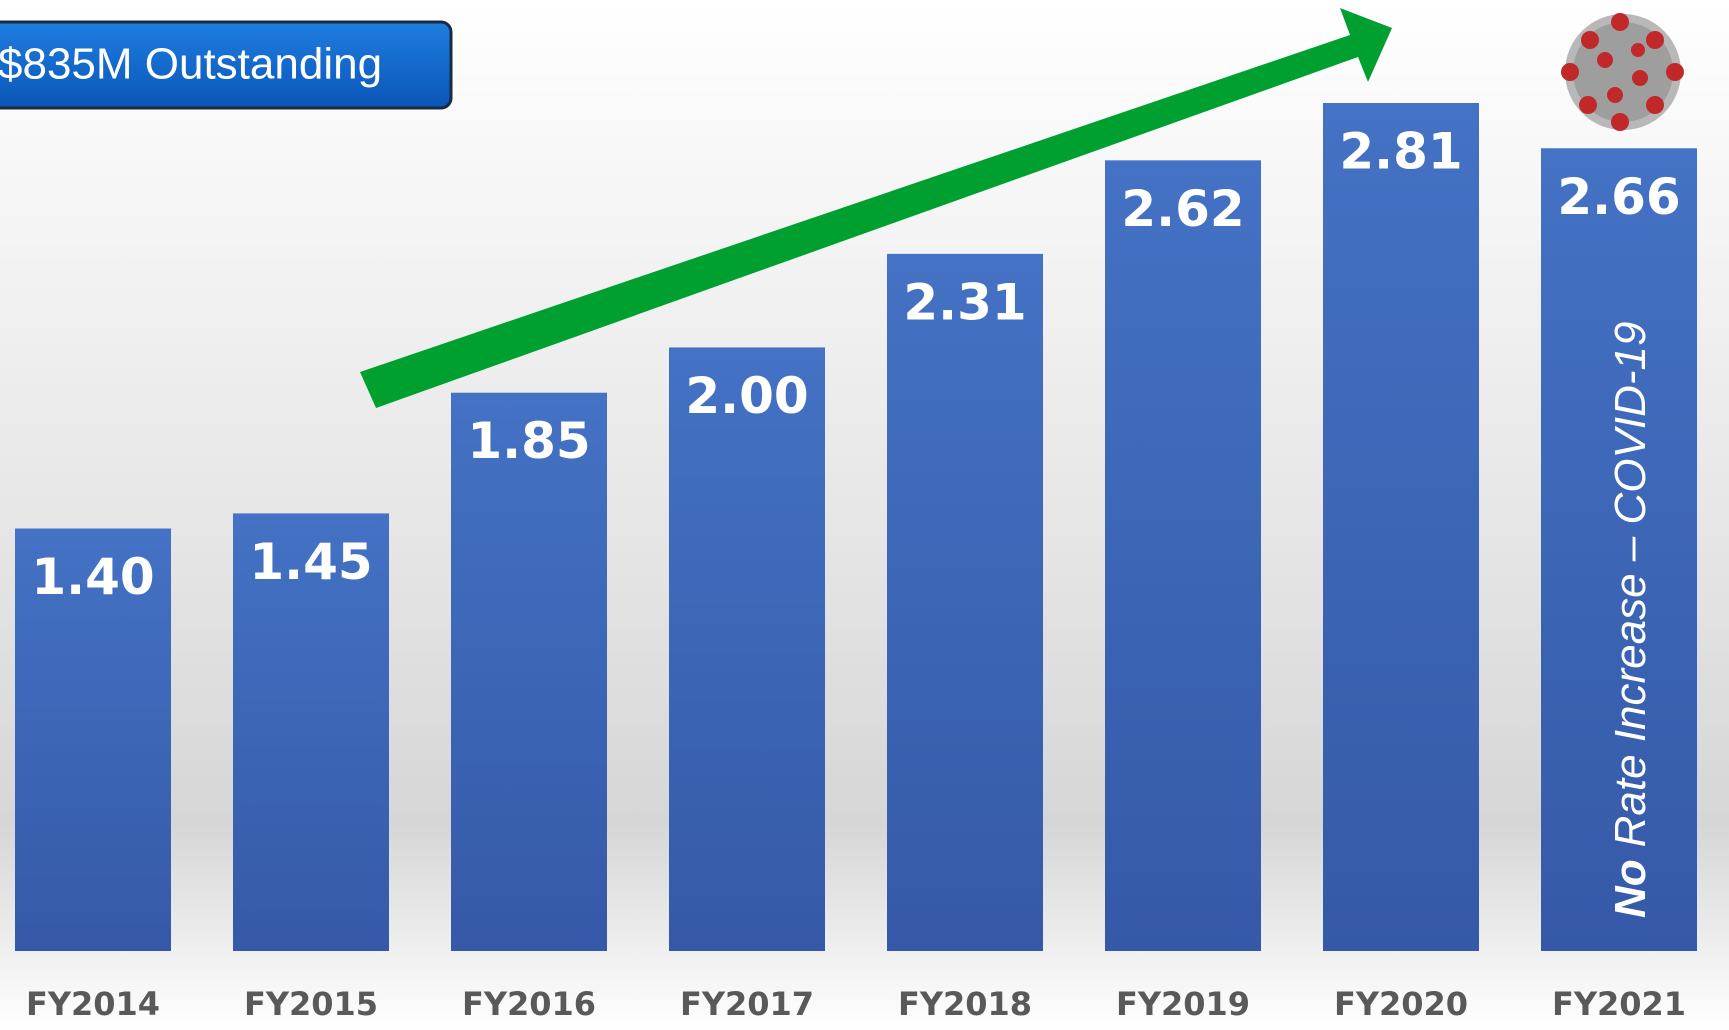 The image size is (1729, 1030). I want to click on value-label: 2.66, so click(1618, 197).